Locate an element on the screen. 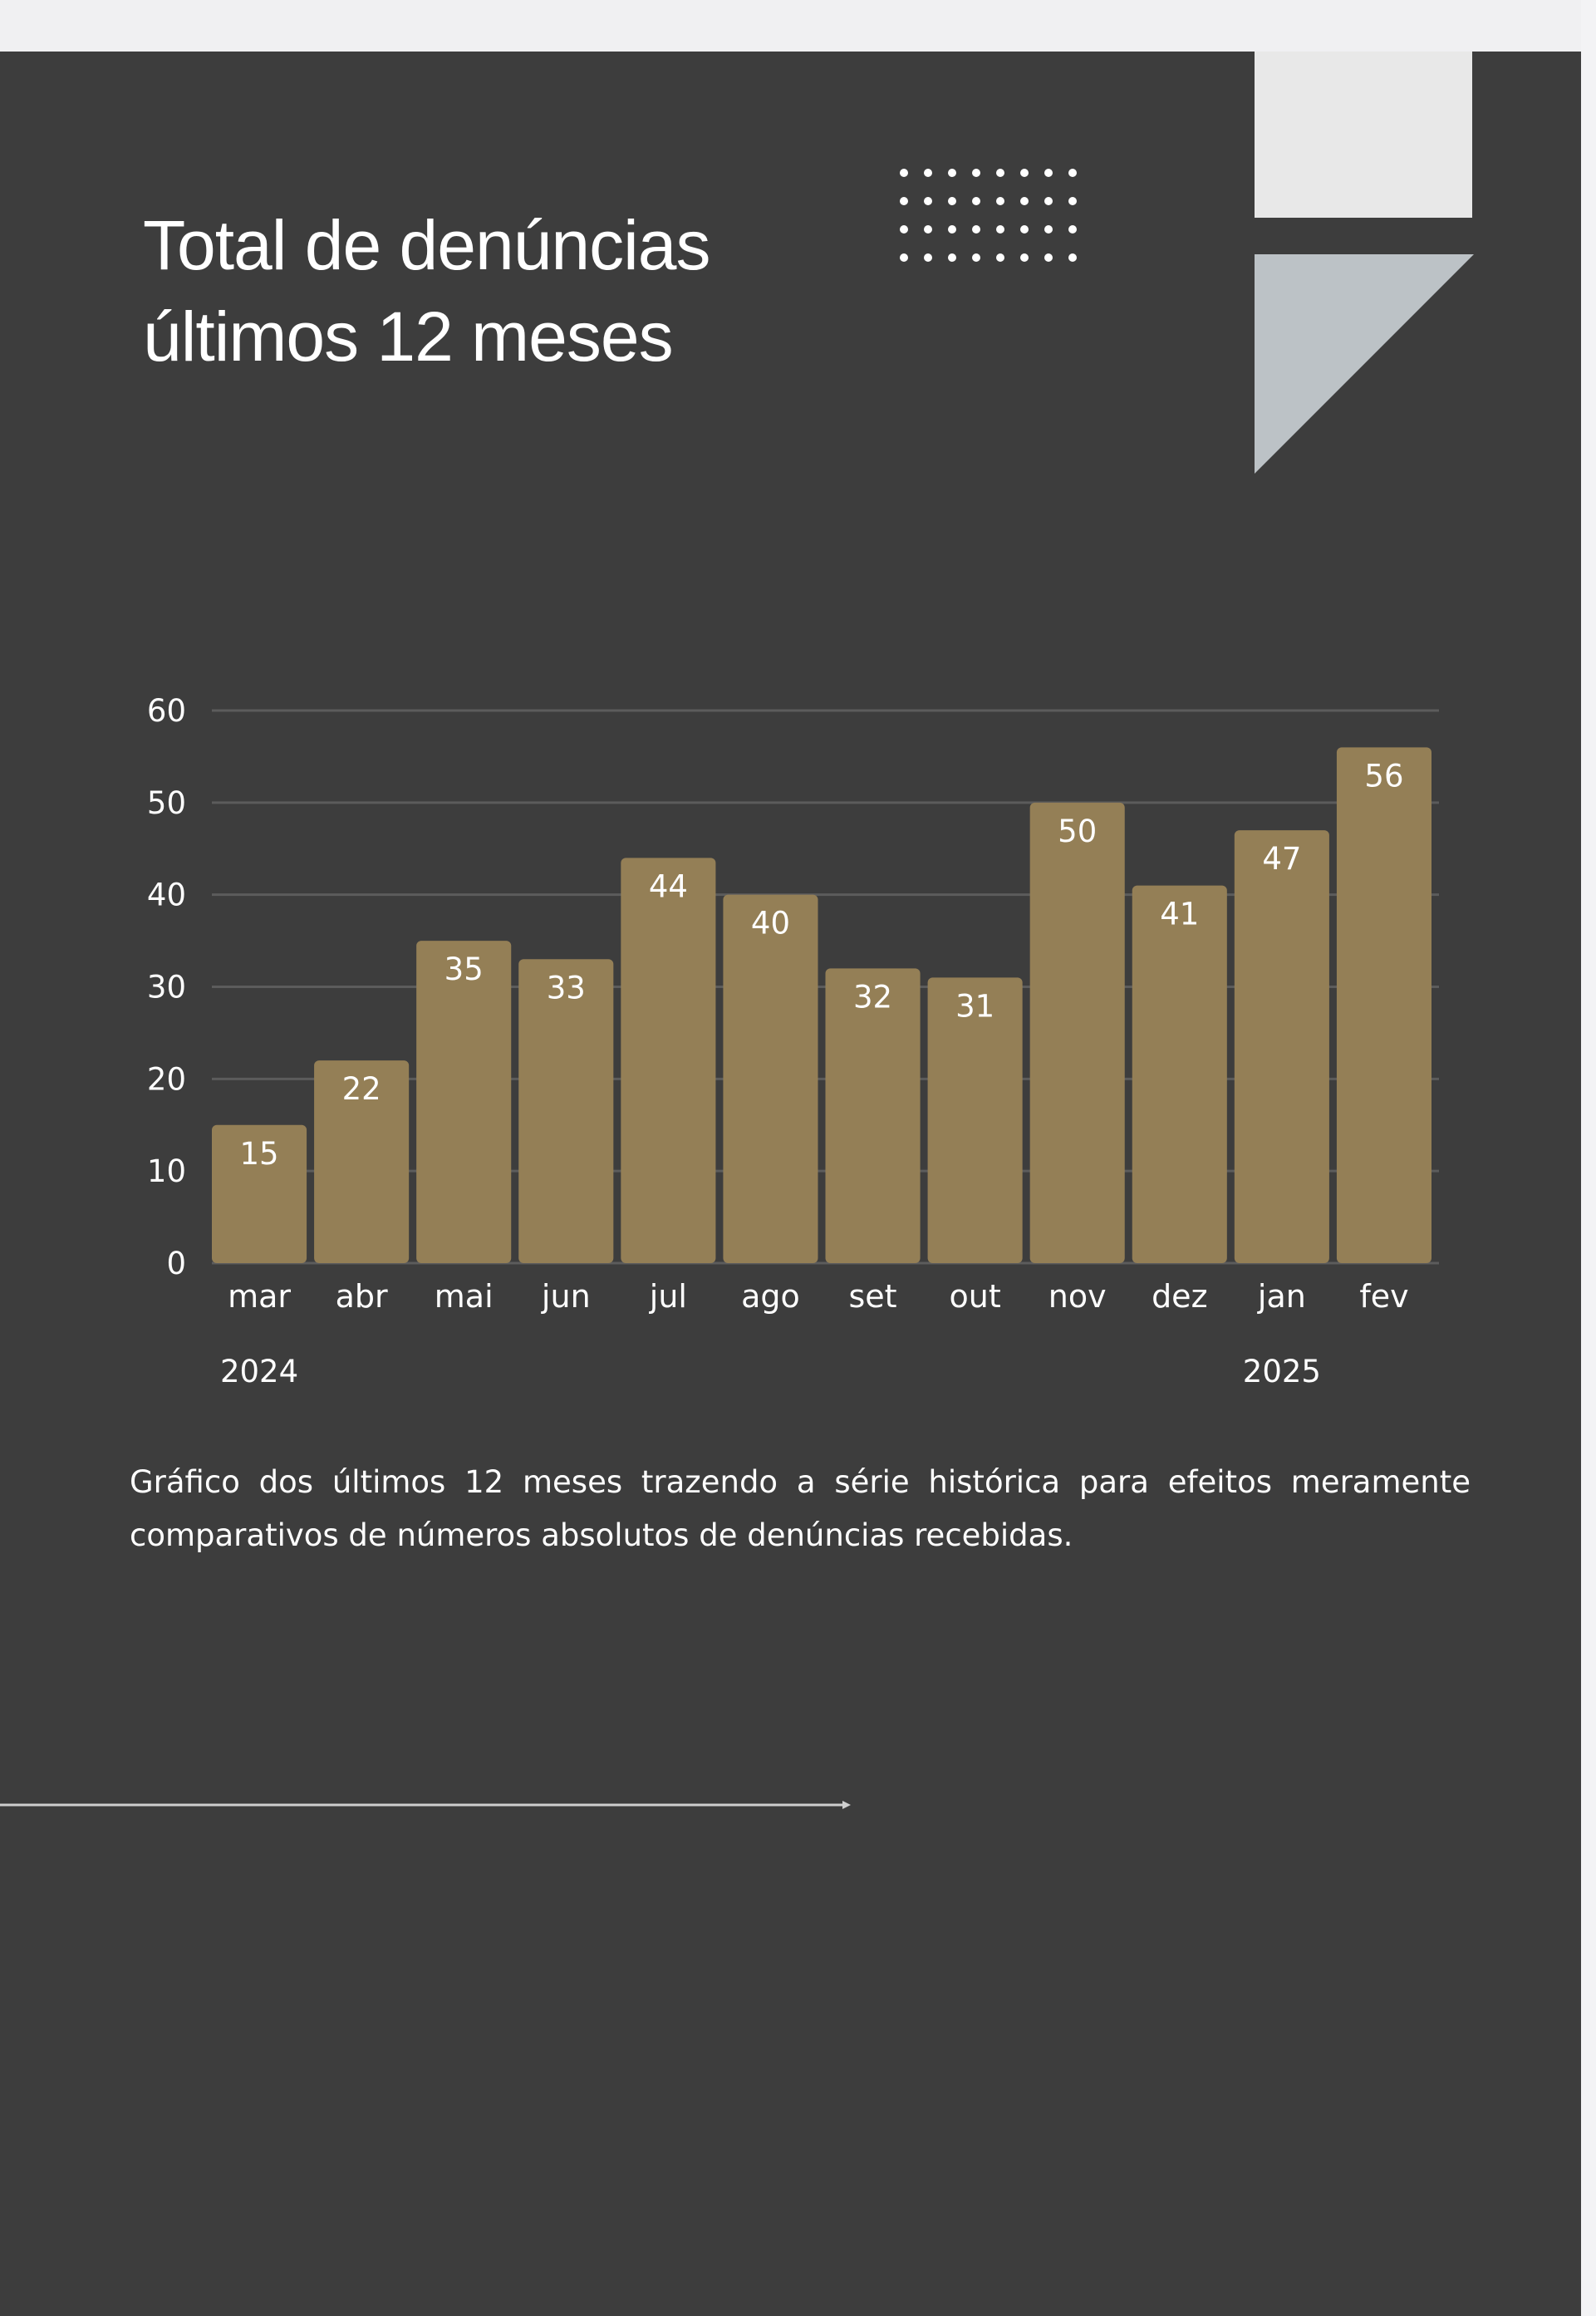  data-label: 41 is located at coordinates (1179, 914).